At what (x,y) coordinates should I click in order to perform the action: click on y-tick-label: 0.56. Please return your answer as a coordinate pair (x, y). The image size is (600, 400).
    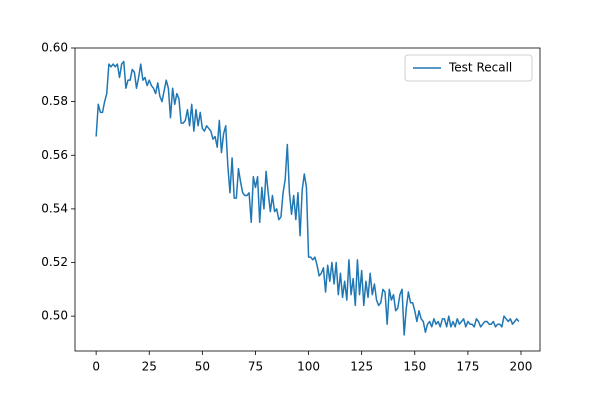
    Looking at the image, I should click on (54, 155).